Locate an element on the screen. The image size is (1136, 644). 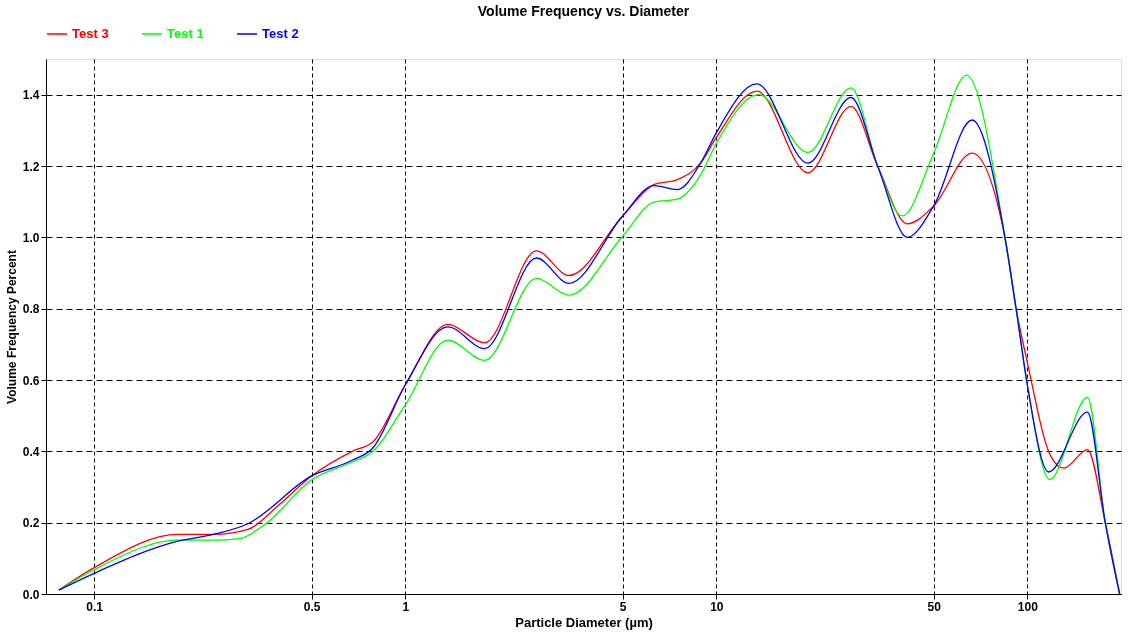
x-tick-label: 0.5 is located at coordinates (312, 606).